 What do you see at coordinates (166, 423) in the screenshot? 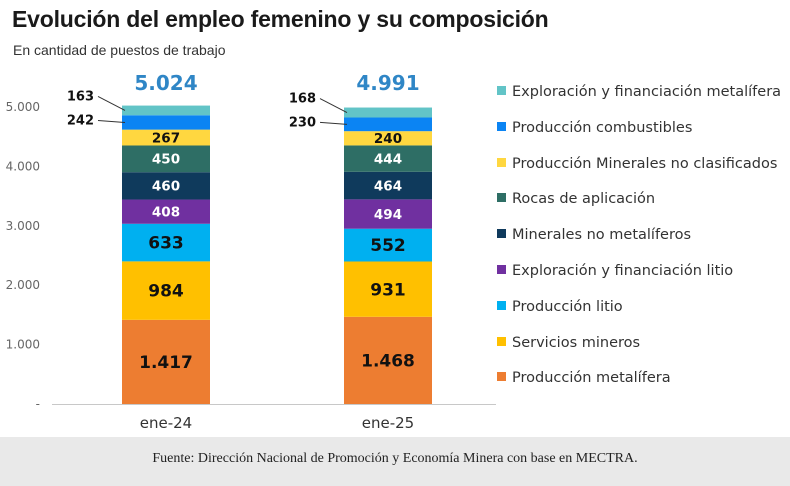
I see `x-tick-label: ene-24` at bounding box center [166, 423].